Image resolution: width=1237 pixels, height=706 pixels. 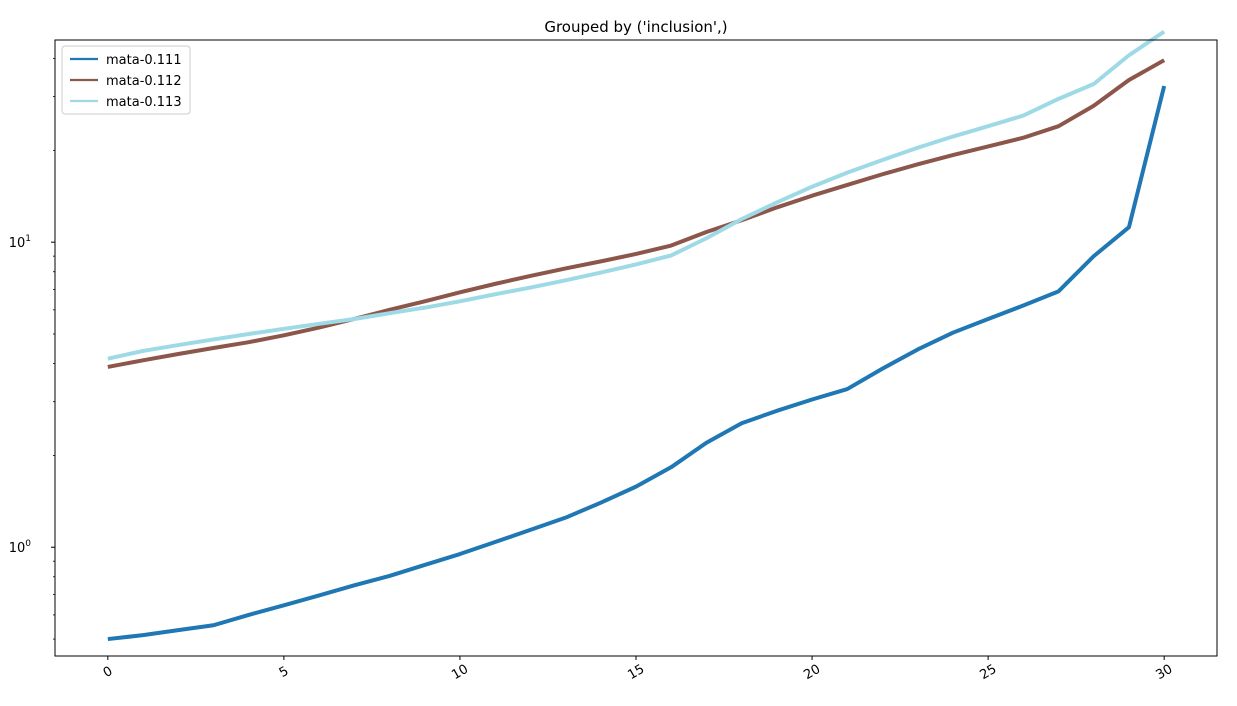 What do you see at coordinates (988, 672) in the screenshot?
I see `x-tick-label: 25` at bounding box center [988, 672].